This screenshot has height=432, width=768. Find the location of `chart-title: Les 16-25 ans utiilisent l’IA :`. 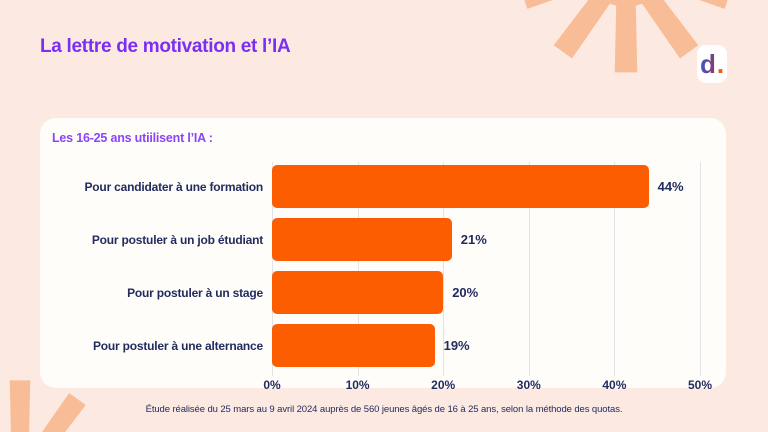

chart-title: Les 16-25 ans utiilisent l’IA : is located at coordinates (132, 138).